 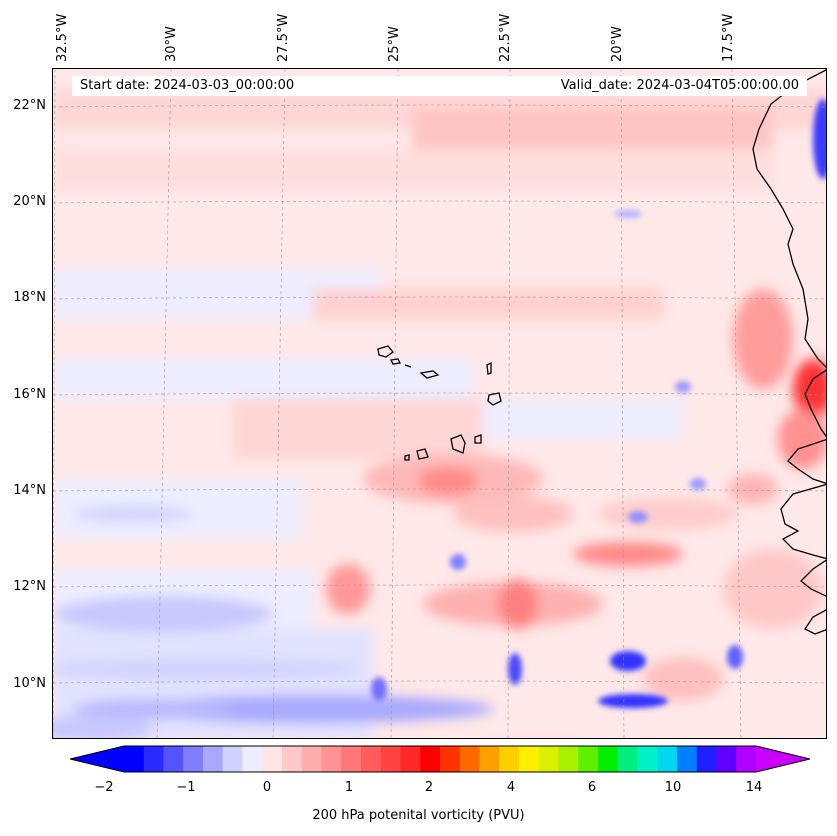 I want to click on colorbar-overflow, so click(x=783, y=759).